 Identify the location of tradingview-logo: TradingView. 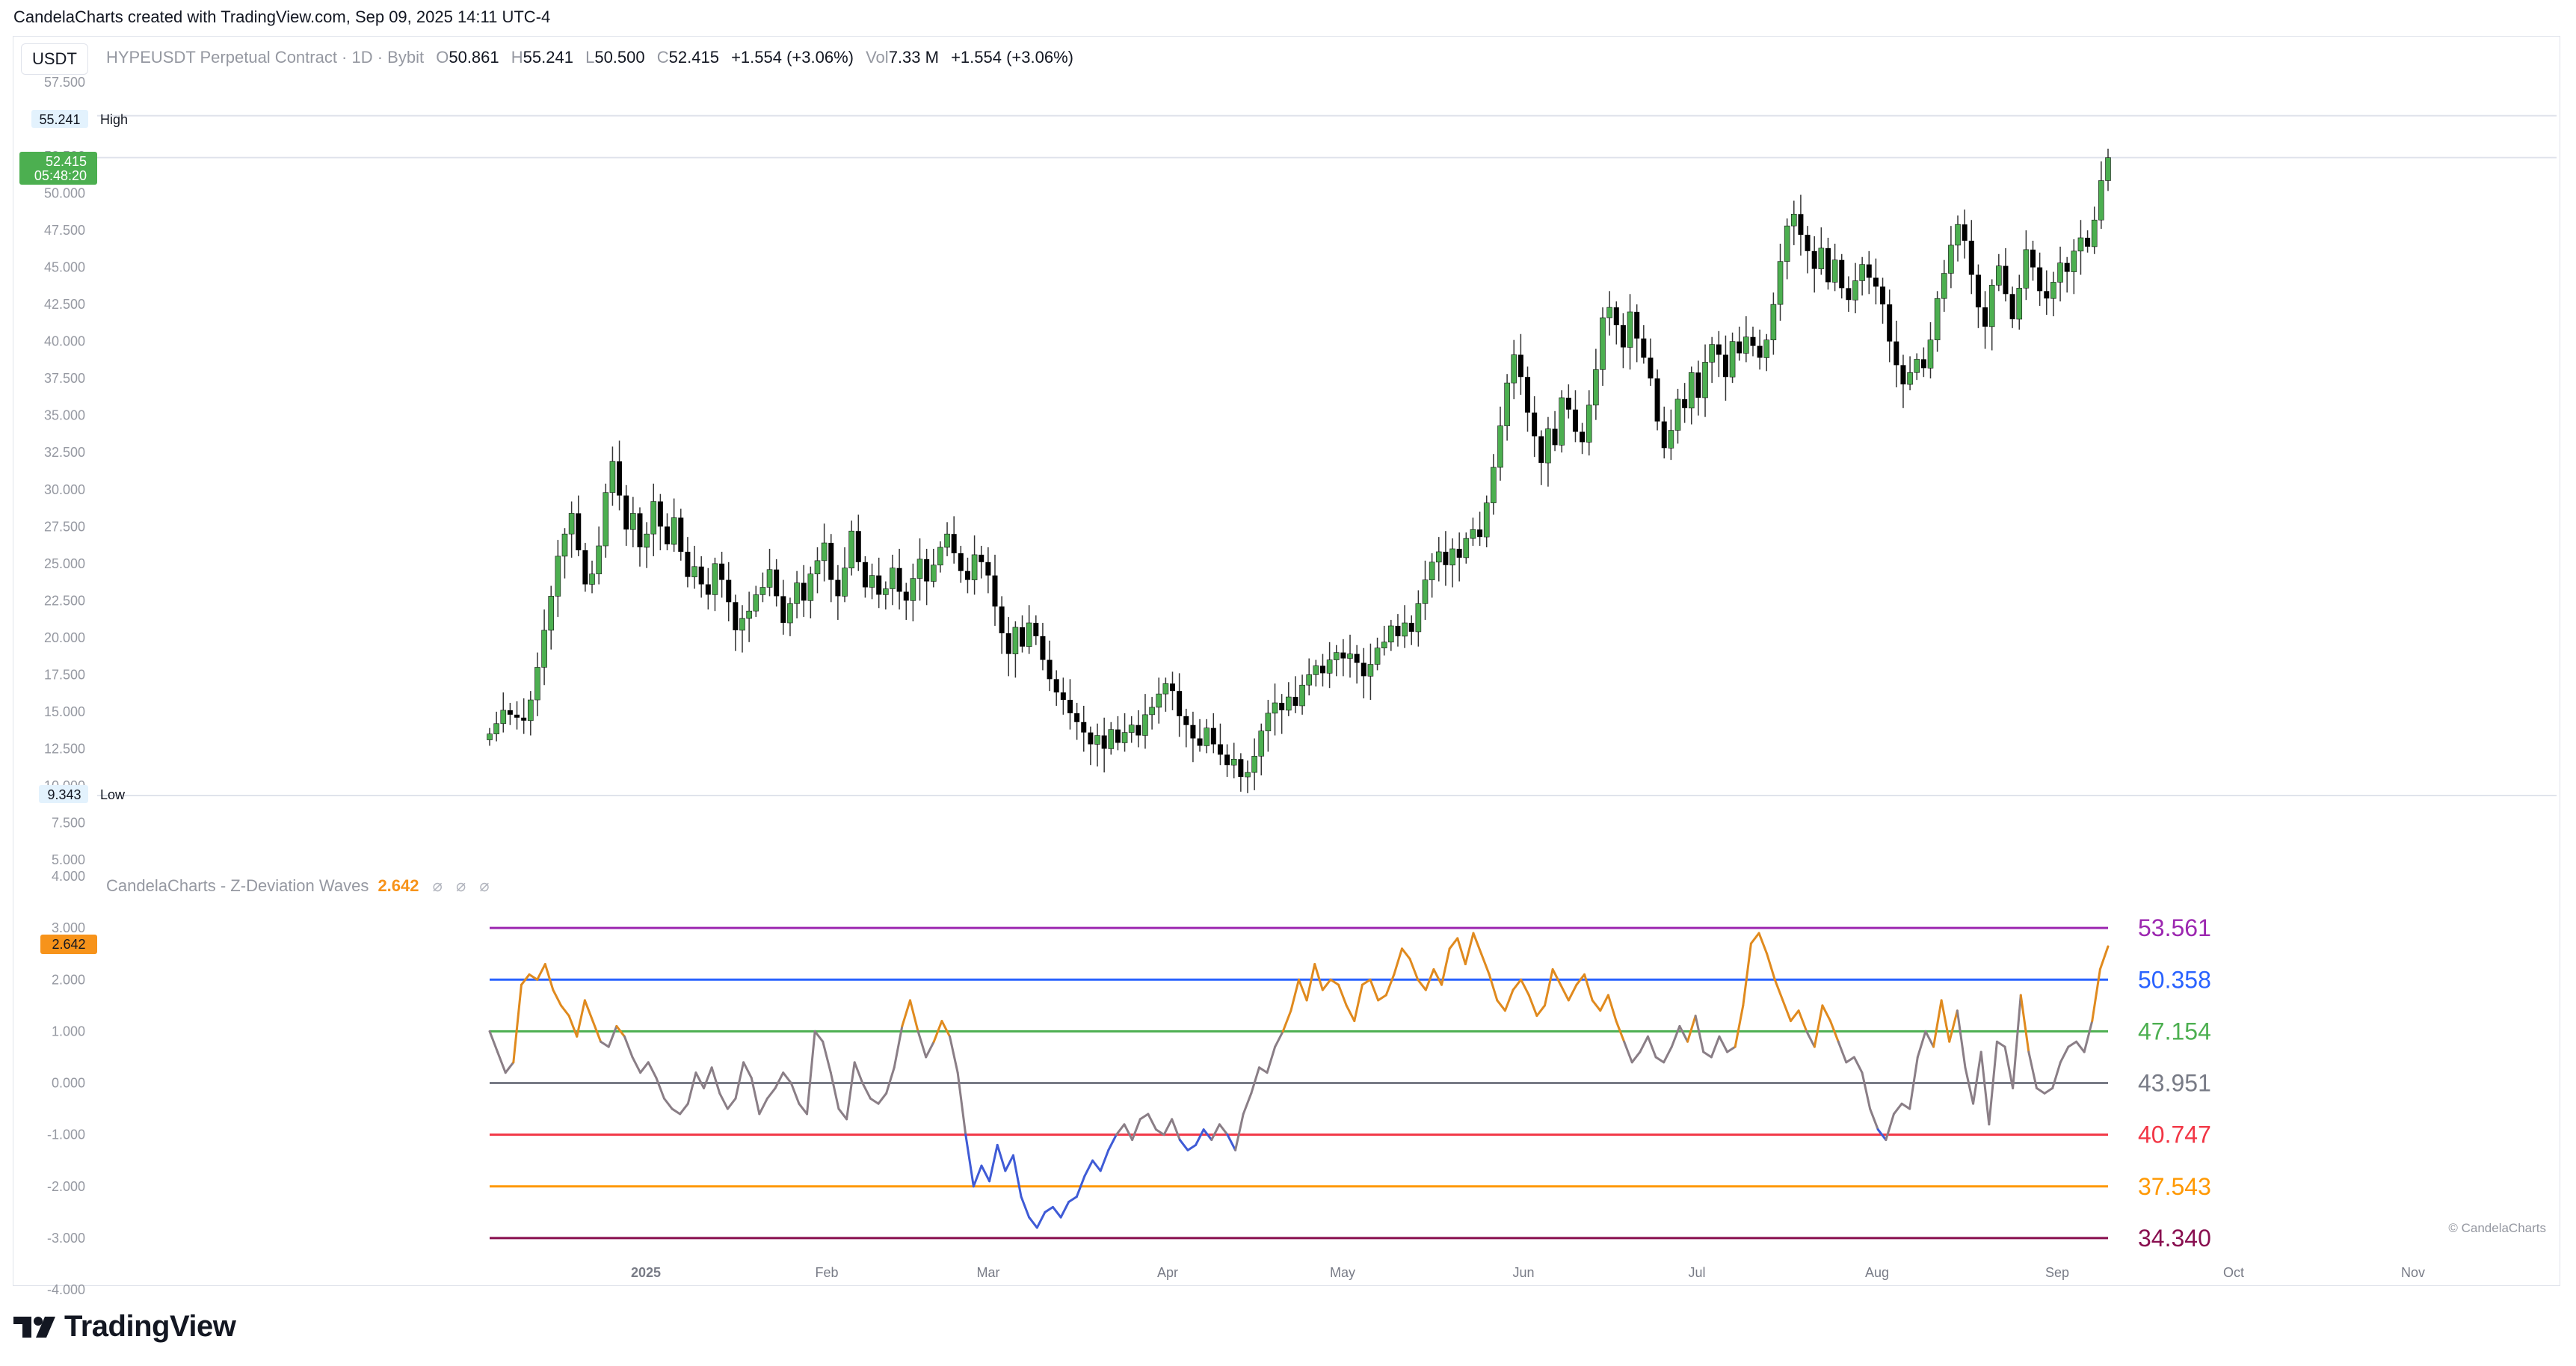
(124, 1327).